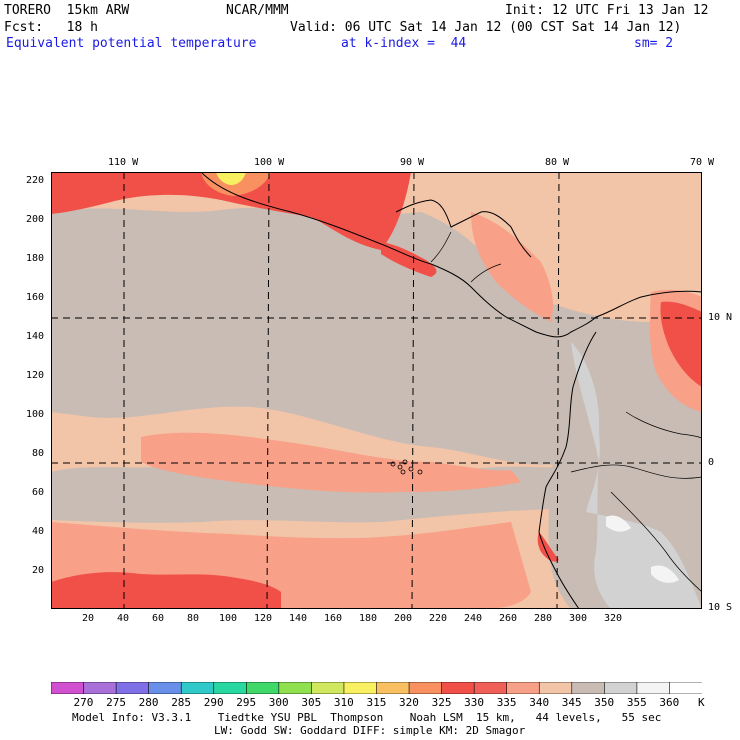 The width and height of the screenshot is (740, 740). What do you see at coordinates (571, 702) in the screenshot?
I see `colorbar-label: 345` at bounding box center [571, 702].